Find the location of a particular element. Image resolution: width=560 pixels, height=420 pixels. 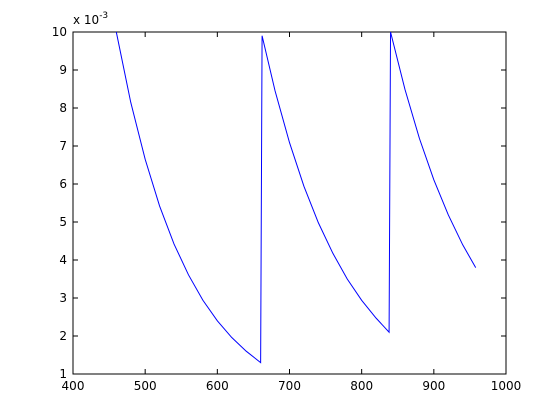

y-tick-label: 10 is located at coordinates (59, 32).